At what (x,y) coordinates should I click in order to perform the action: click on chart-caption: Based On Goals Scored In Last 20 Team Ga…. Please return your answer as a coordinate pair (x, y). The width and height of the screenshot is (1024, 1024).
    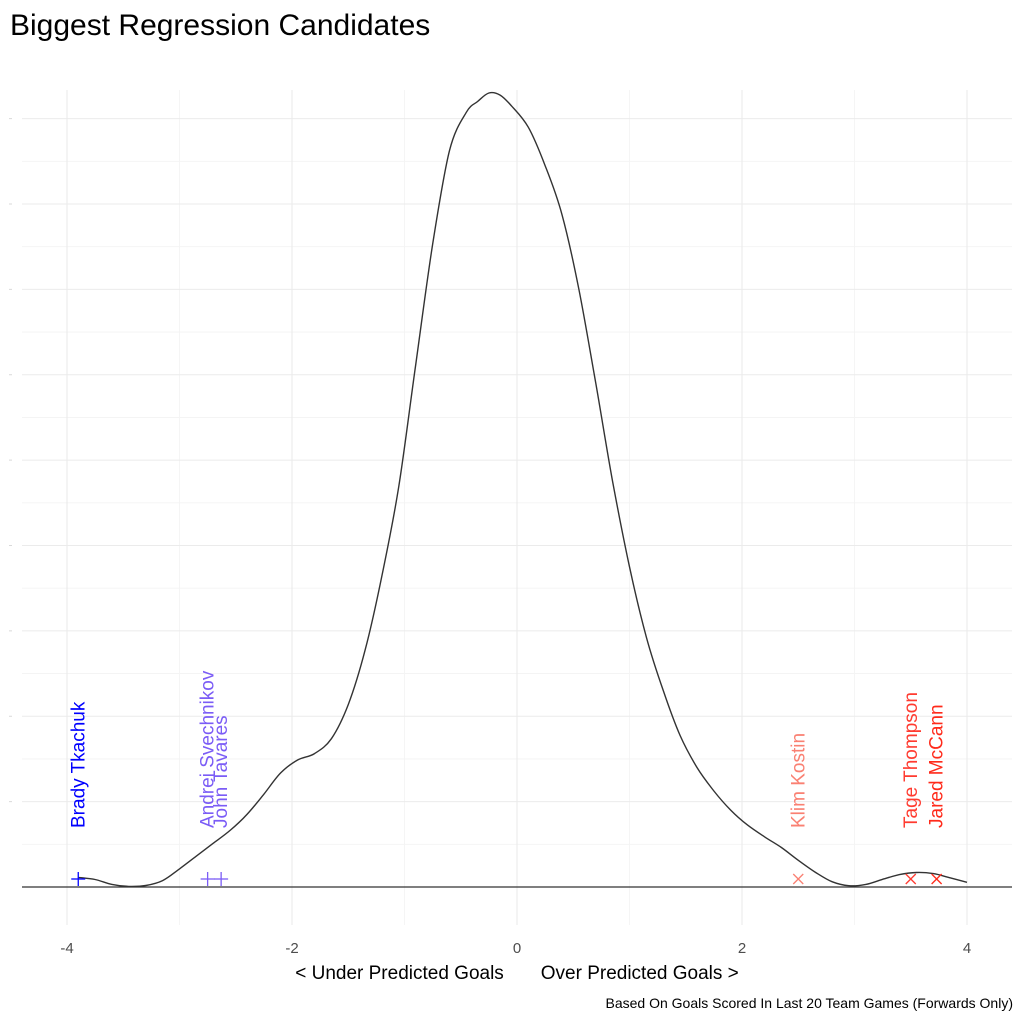
    Looking at the image, I should click on (809, 1003).